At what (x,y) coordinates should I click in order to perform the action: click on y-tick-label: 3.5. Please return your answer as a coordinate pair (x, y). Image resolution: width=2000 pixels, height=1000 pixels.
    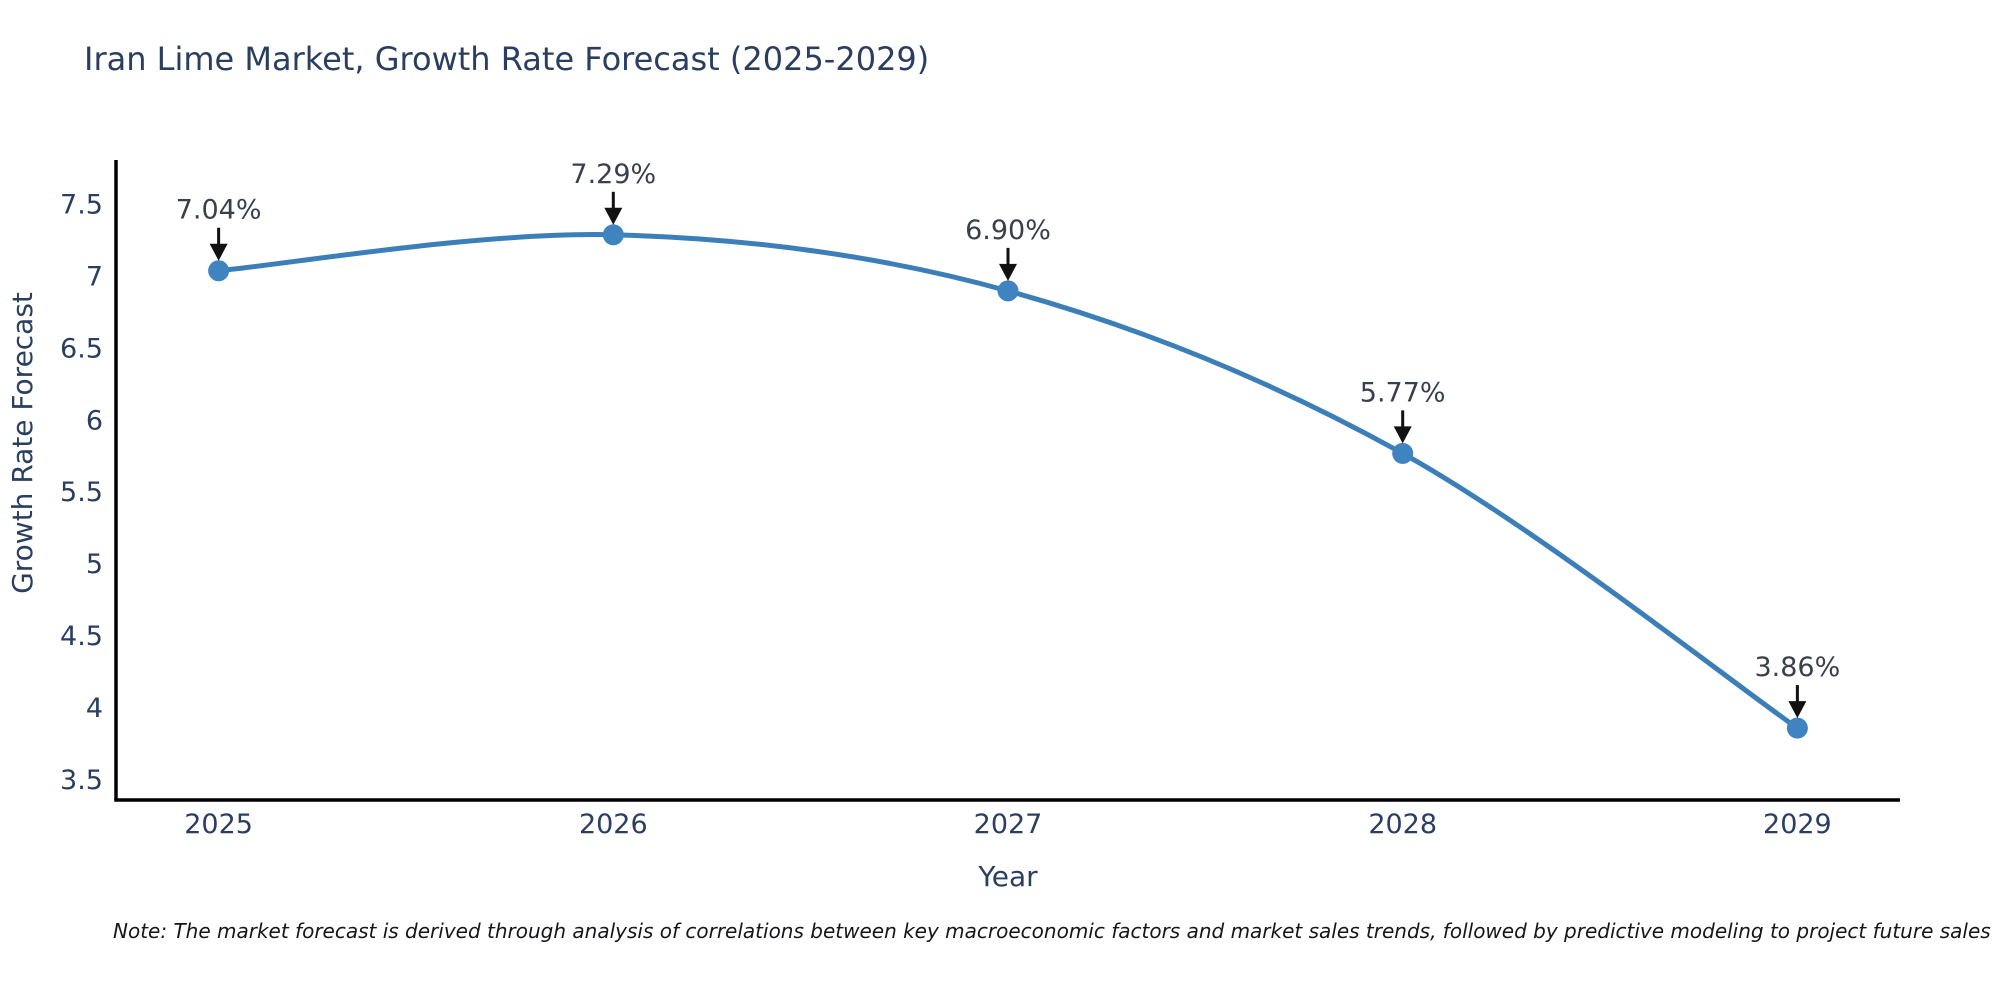
    Looking at the image, I should click on (81, 780).